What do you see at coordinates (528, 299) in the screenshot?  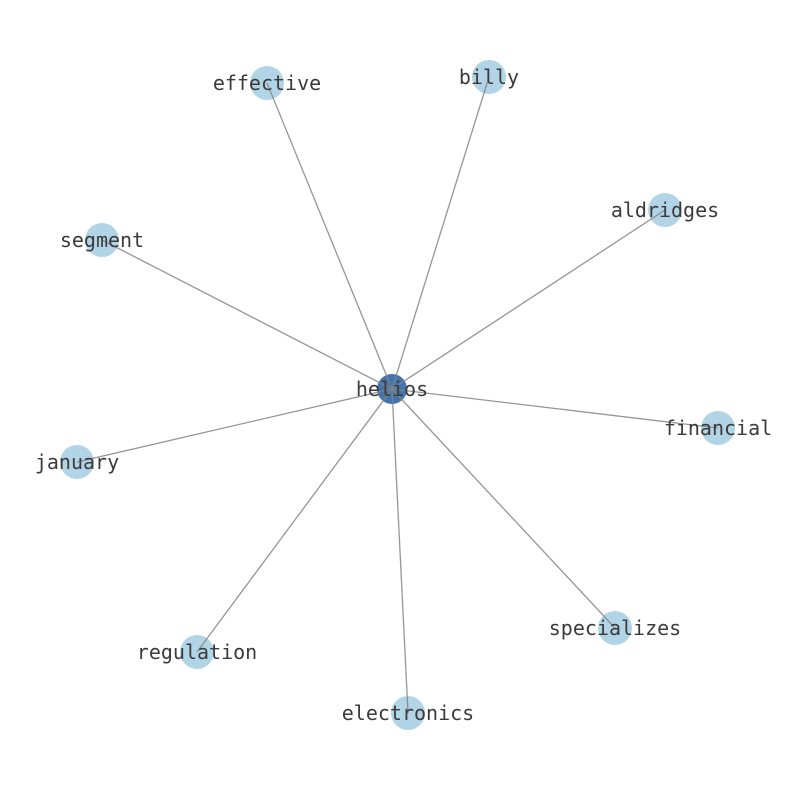 I see `graph-edge-helios-aldridges` at bounding box center [528, 299].